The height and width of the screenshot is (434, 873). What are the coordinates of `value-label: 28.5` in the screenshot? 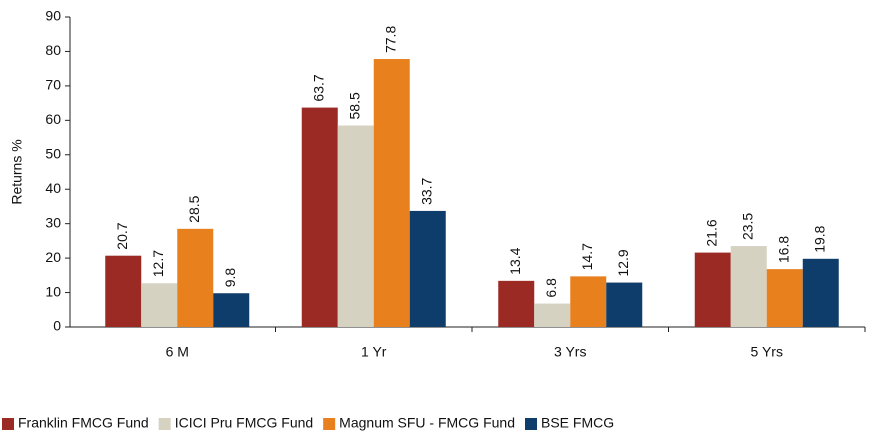 It's located at (194, 208).